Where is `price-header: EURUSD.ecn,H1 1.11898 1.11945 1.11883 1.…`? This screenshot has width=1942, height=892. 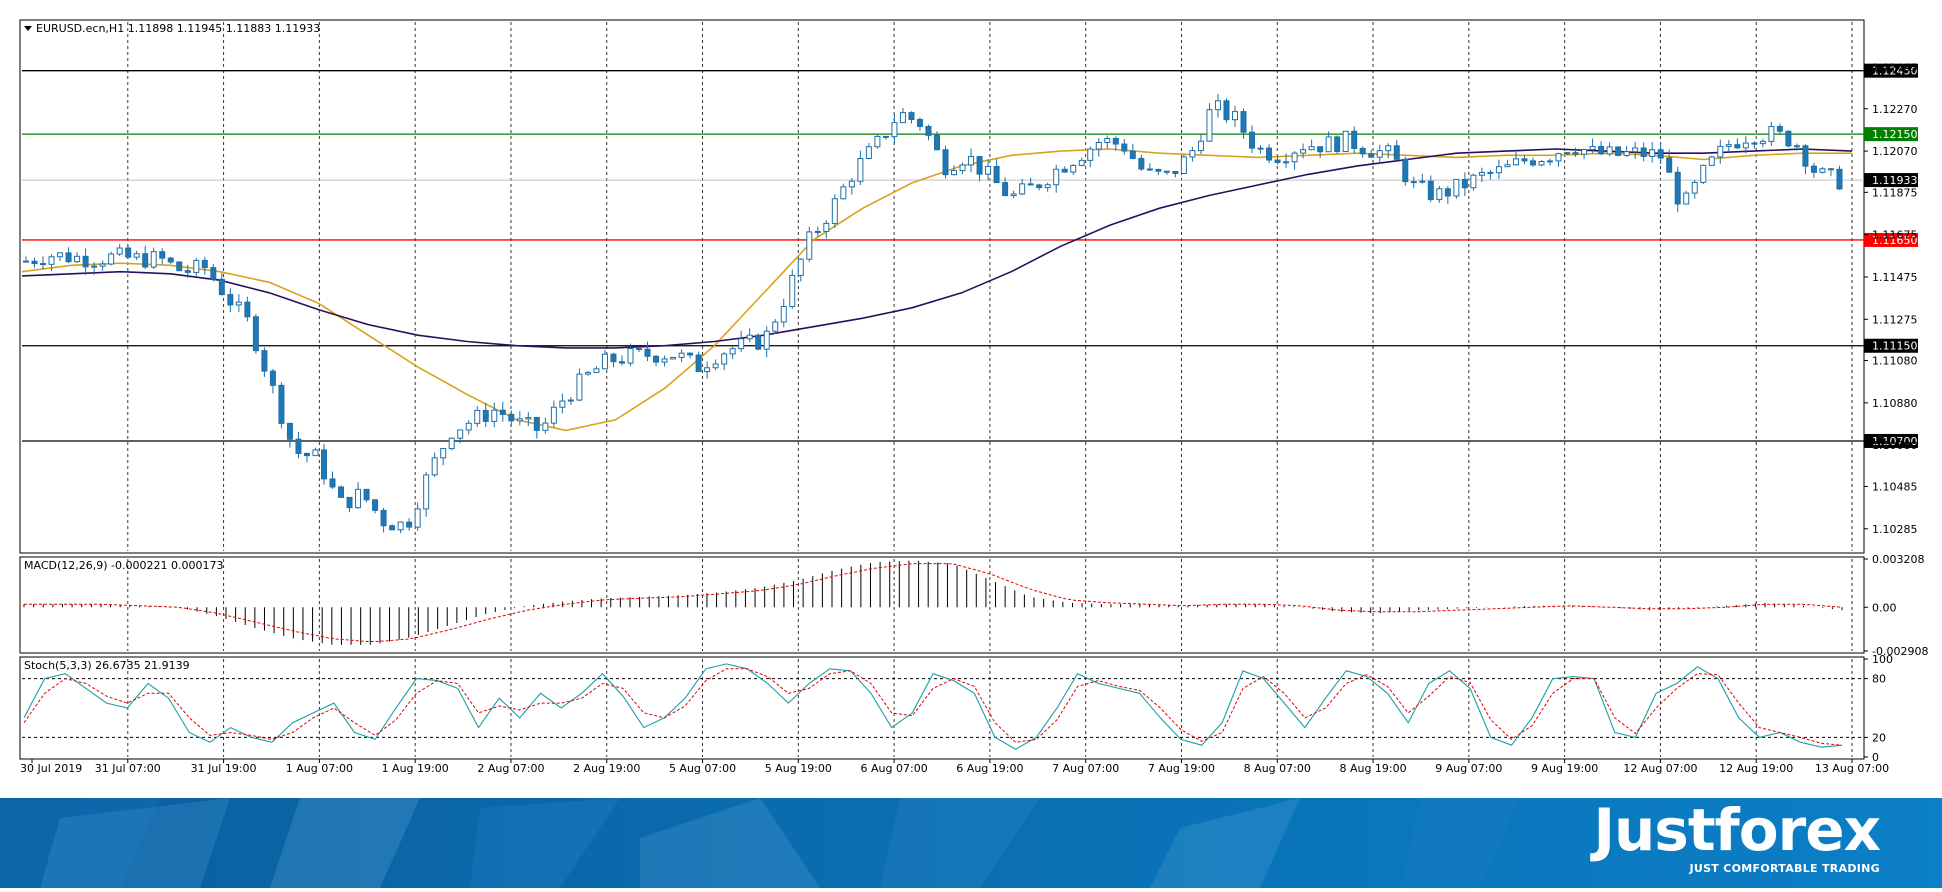
price-header: EURUSD.ecn,H1 1.11898 1.11945 1.11883 1.… is located at coordinates (178, 28).